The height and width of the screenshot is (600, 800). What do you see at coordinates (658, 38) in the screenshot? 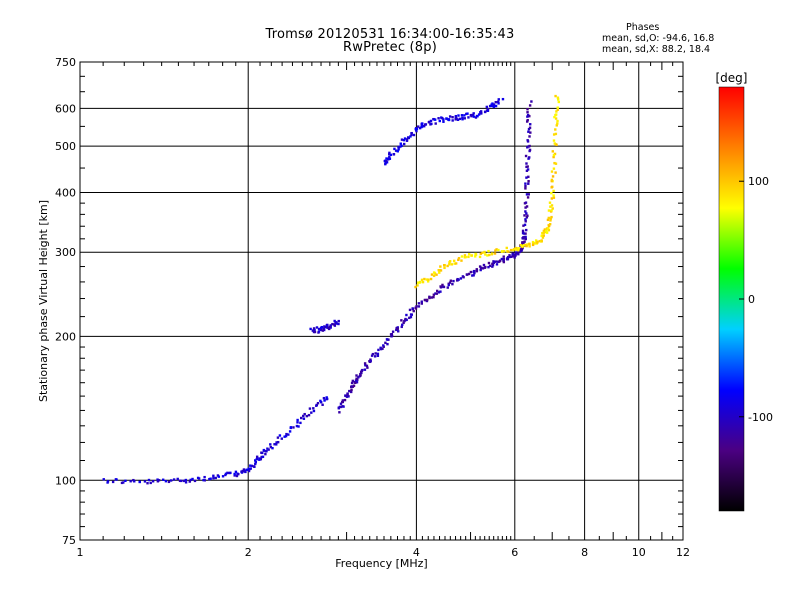
I see `phases-o-stats: mean, sd,O: -94.6, 16.8` at bounding box center [658, 38].